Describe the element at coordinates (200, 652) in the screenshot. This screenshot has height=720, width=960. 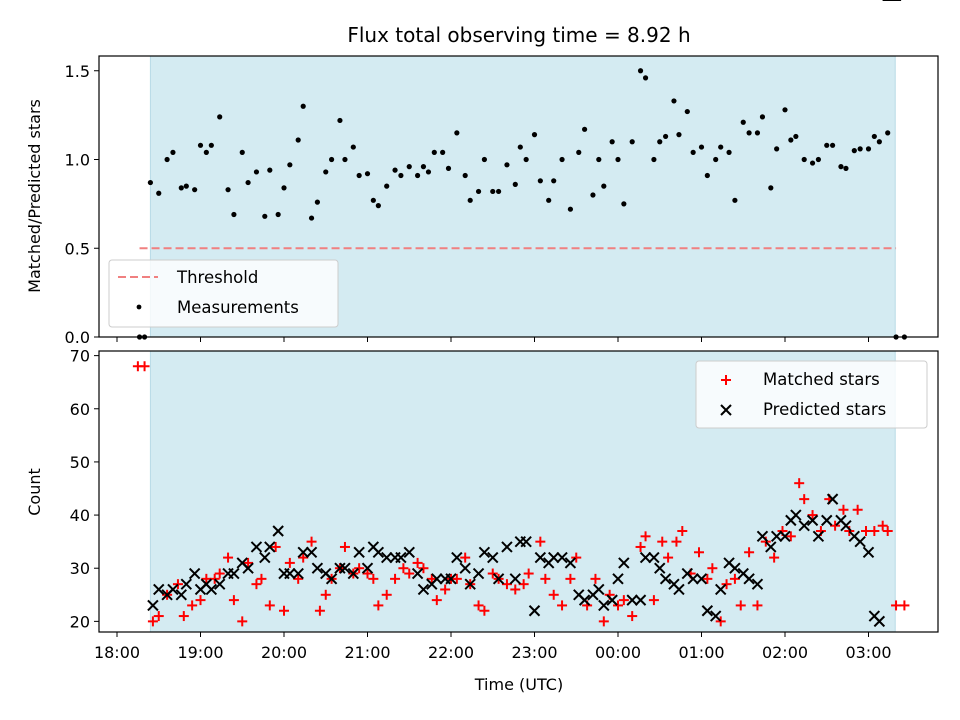
I see `count-x-tick-label: 19:00` at that location.